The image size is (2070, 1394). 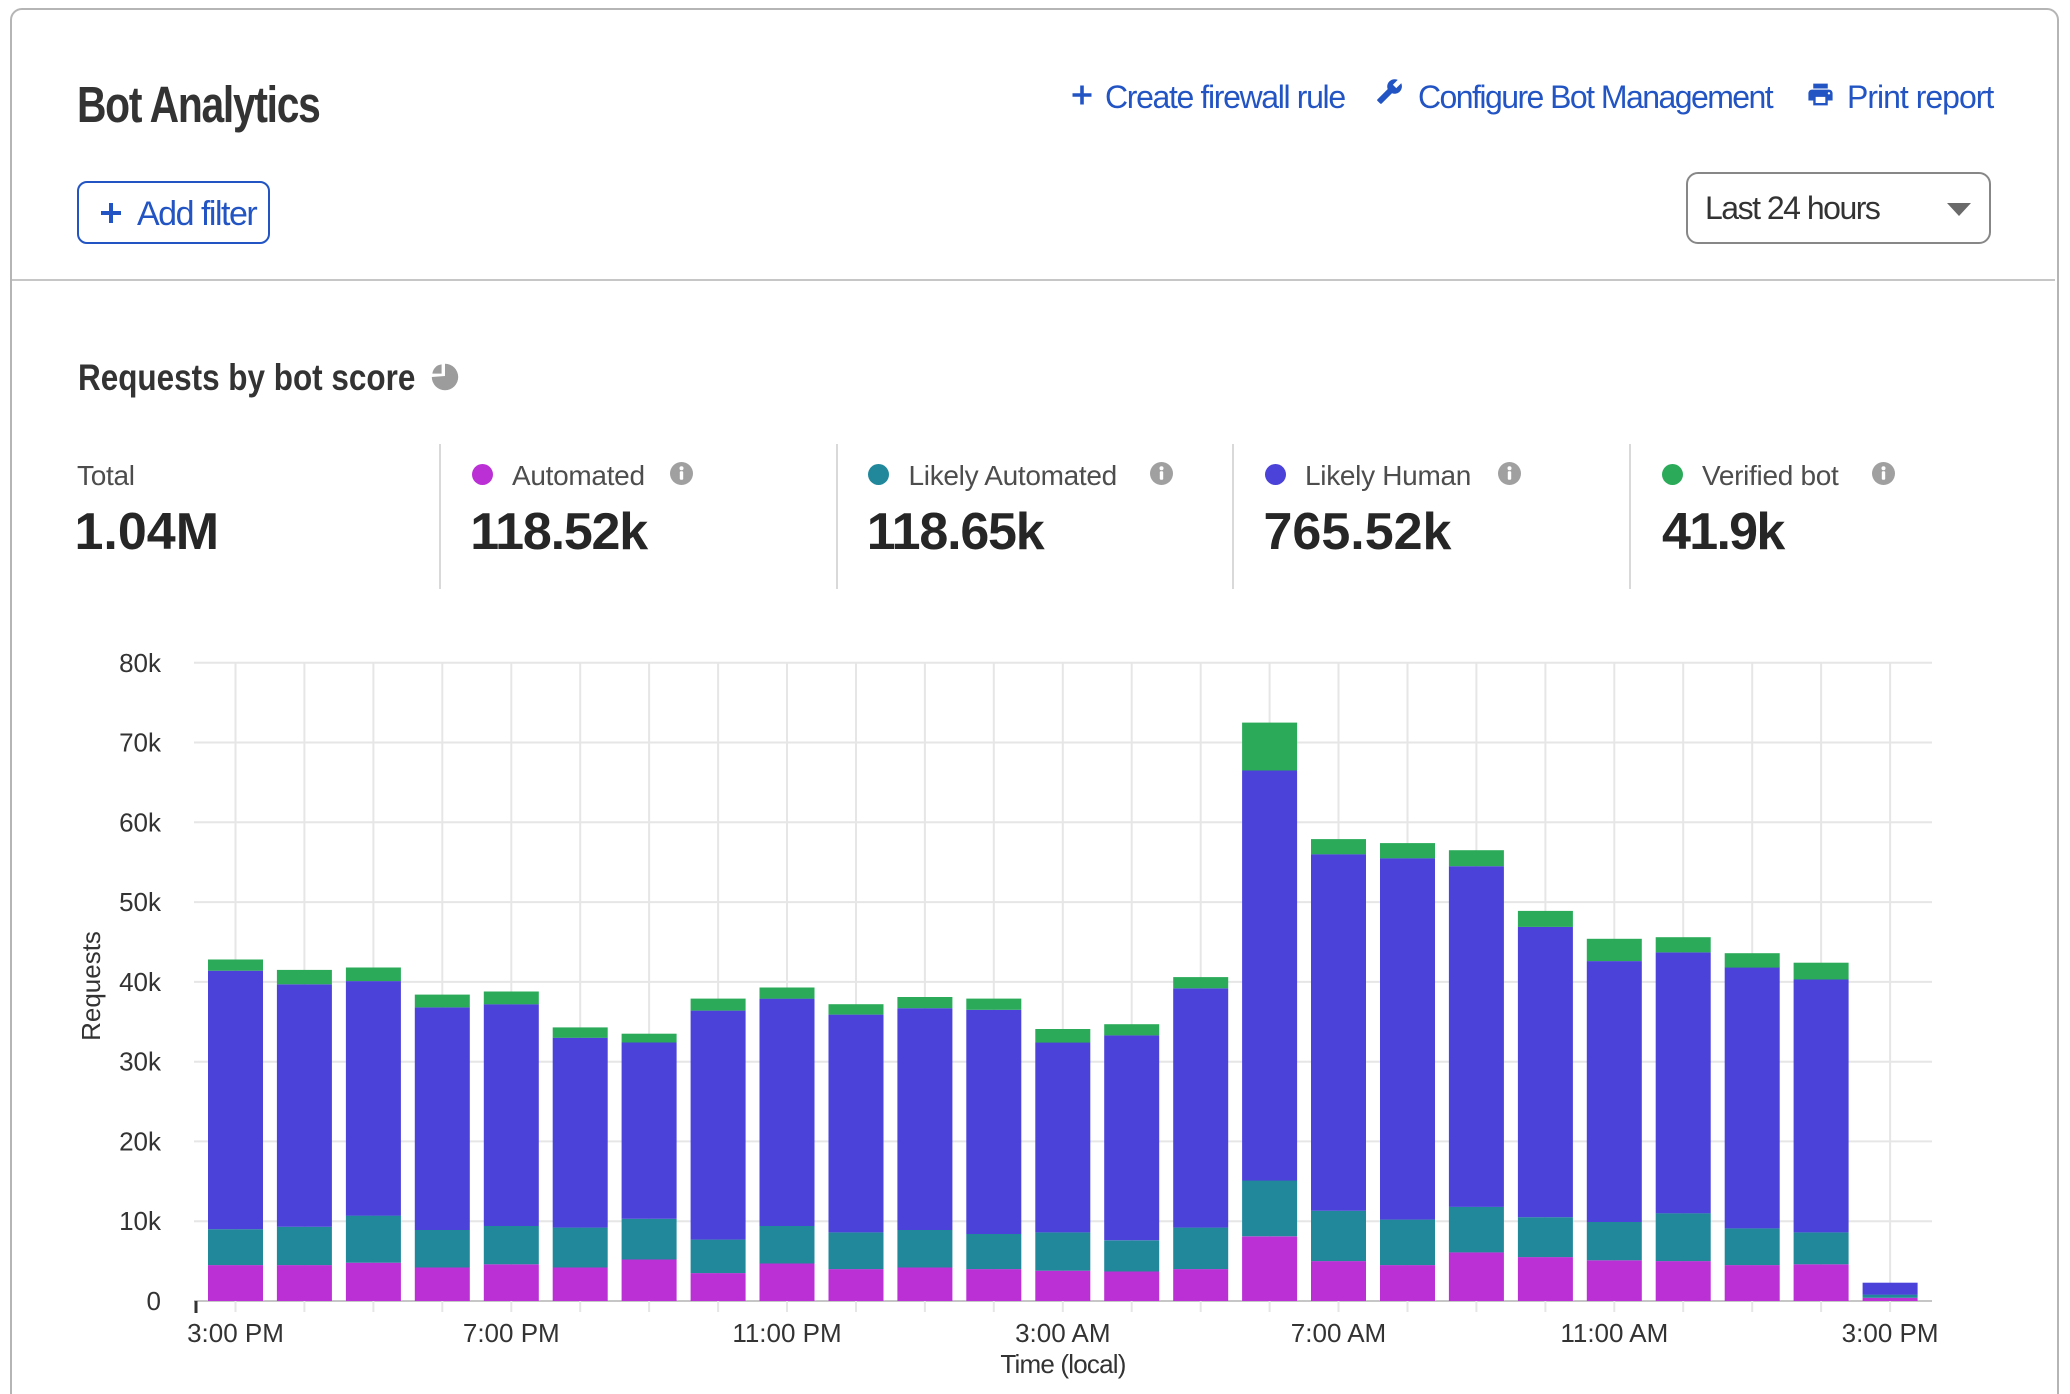 I want to click on svg-text: 60k, so click(x=140, y=822).